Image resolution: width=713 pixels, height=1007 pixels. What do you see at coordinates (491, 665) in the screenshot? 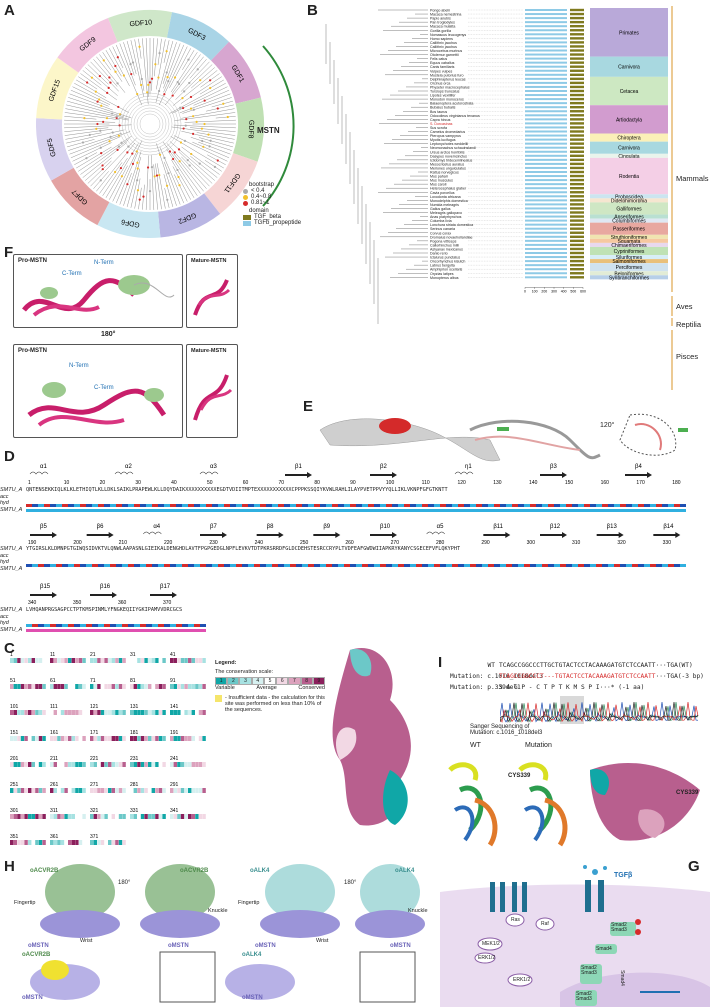
I see `i-wt-label: WT` at bounding box center [491, 665].